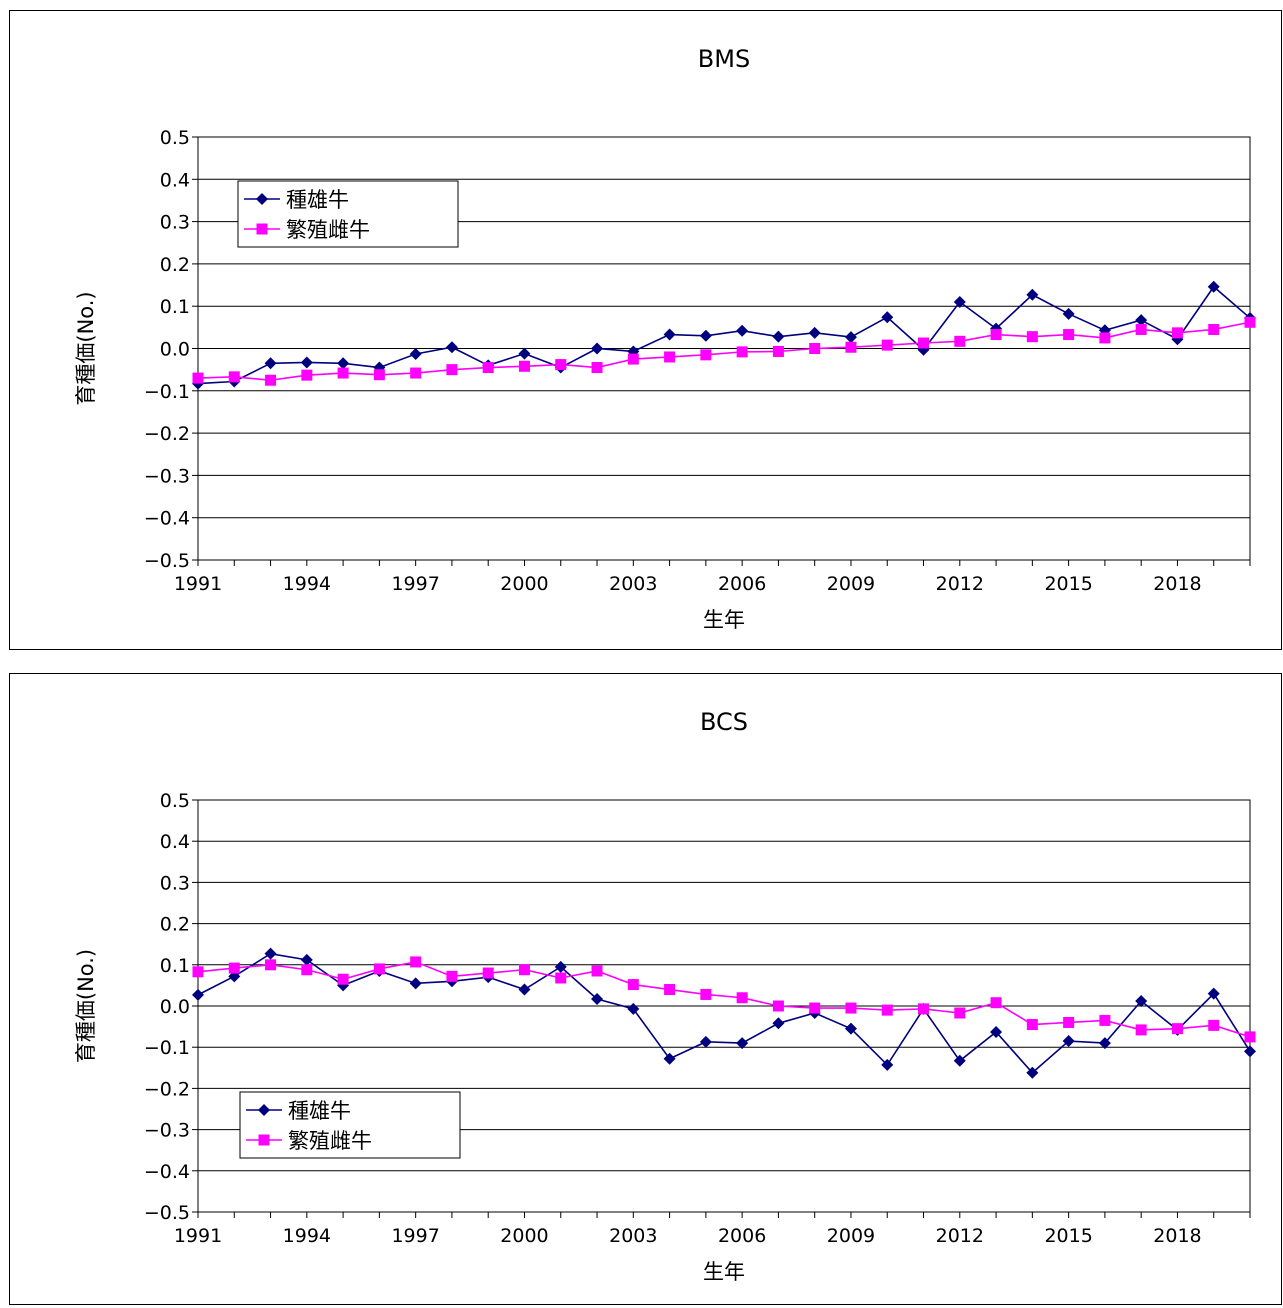 Image resolution: width=1283 pixels, height=1308 pixels. What do you see at coordinates (348, 214) in the screenshot?
I see `bms-legend` at bounding box center [348, 214].